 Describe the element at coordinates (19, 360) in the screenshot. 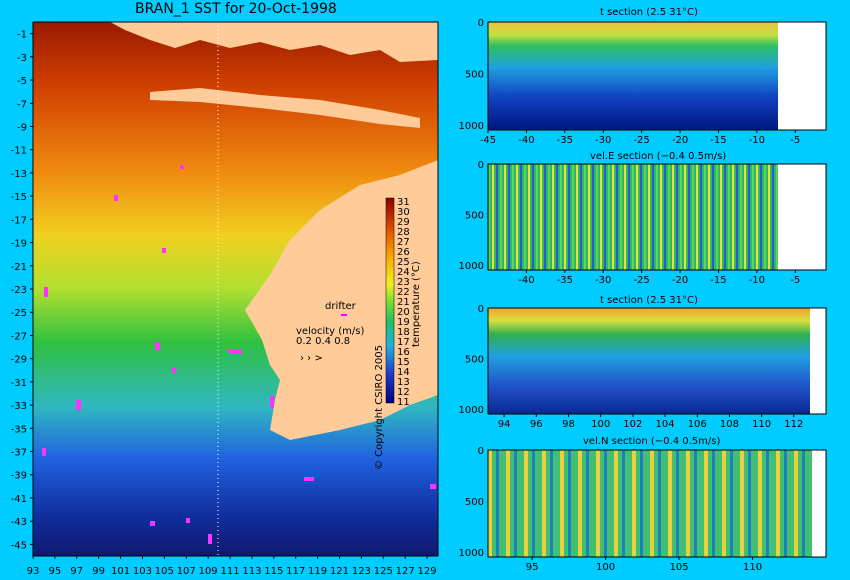

I see `map-y-tick: -29` at that location.